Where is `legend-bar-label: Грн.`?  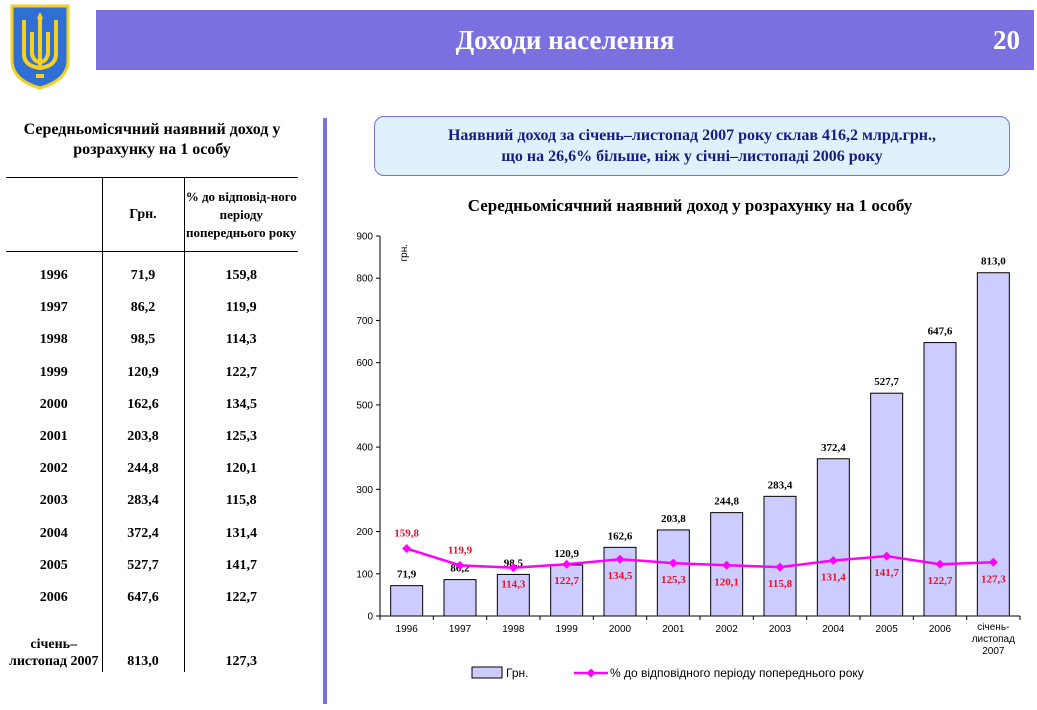 legend-bar-label: Грн. is located at coordinates (517, 673).